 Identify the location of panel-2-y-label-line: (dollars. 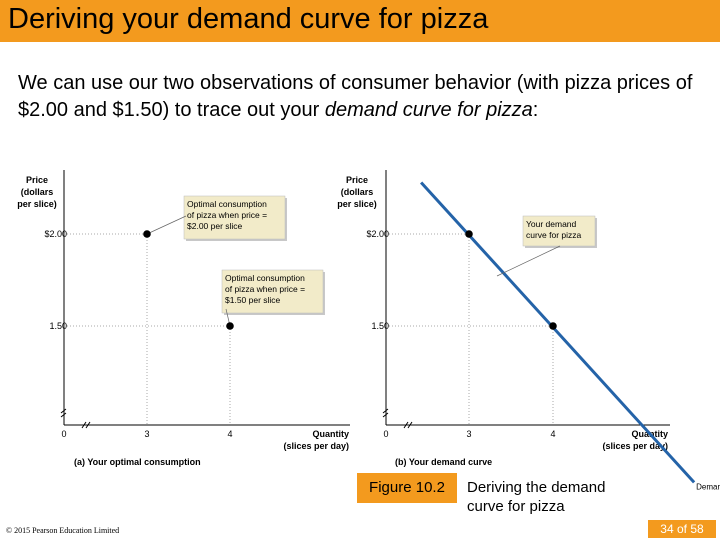
(357, 192).